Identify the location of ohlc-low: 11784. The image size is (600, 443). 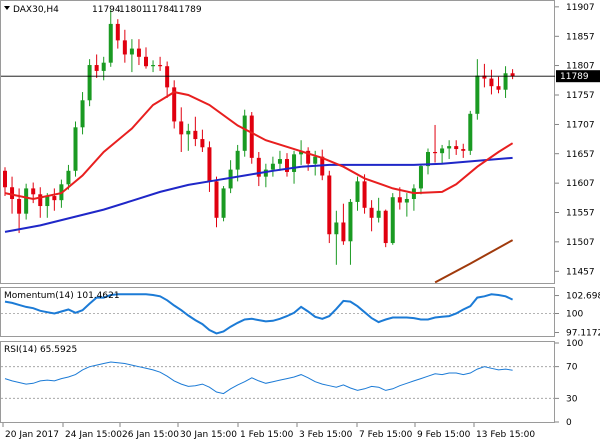
(160, 10).